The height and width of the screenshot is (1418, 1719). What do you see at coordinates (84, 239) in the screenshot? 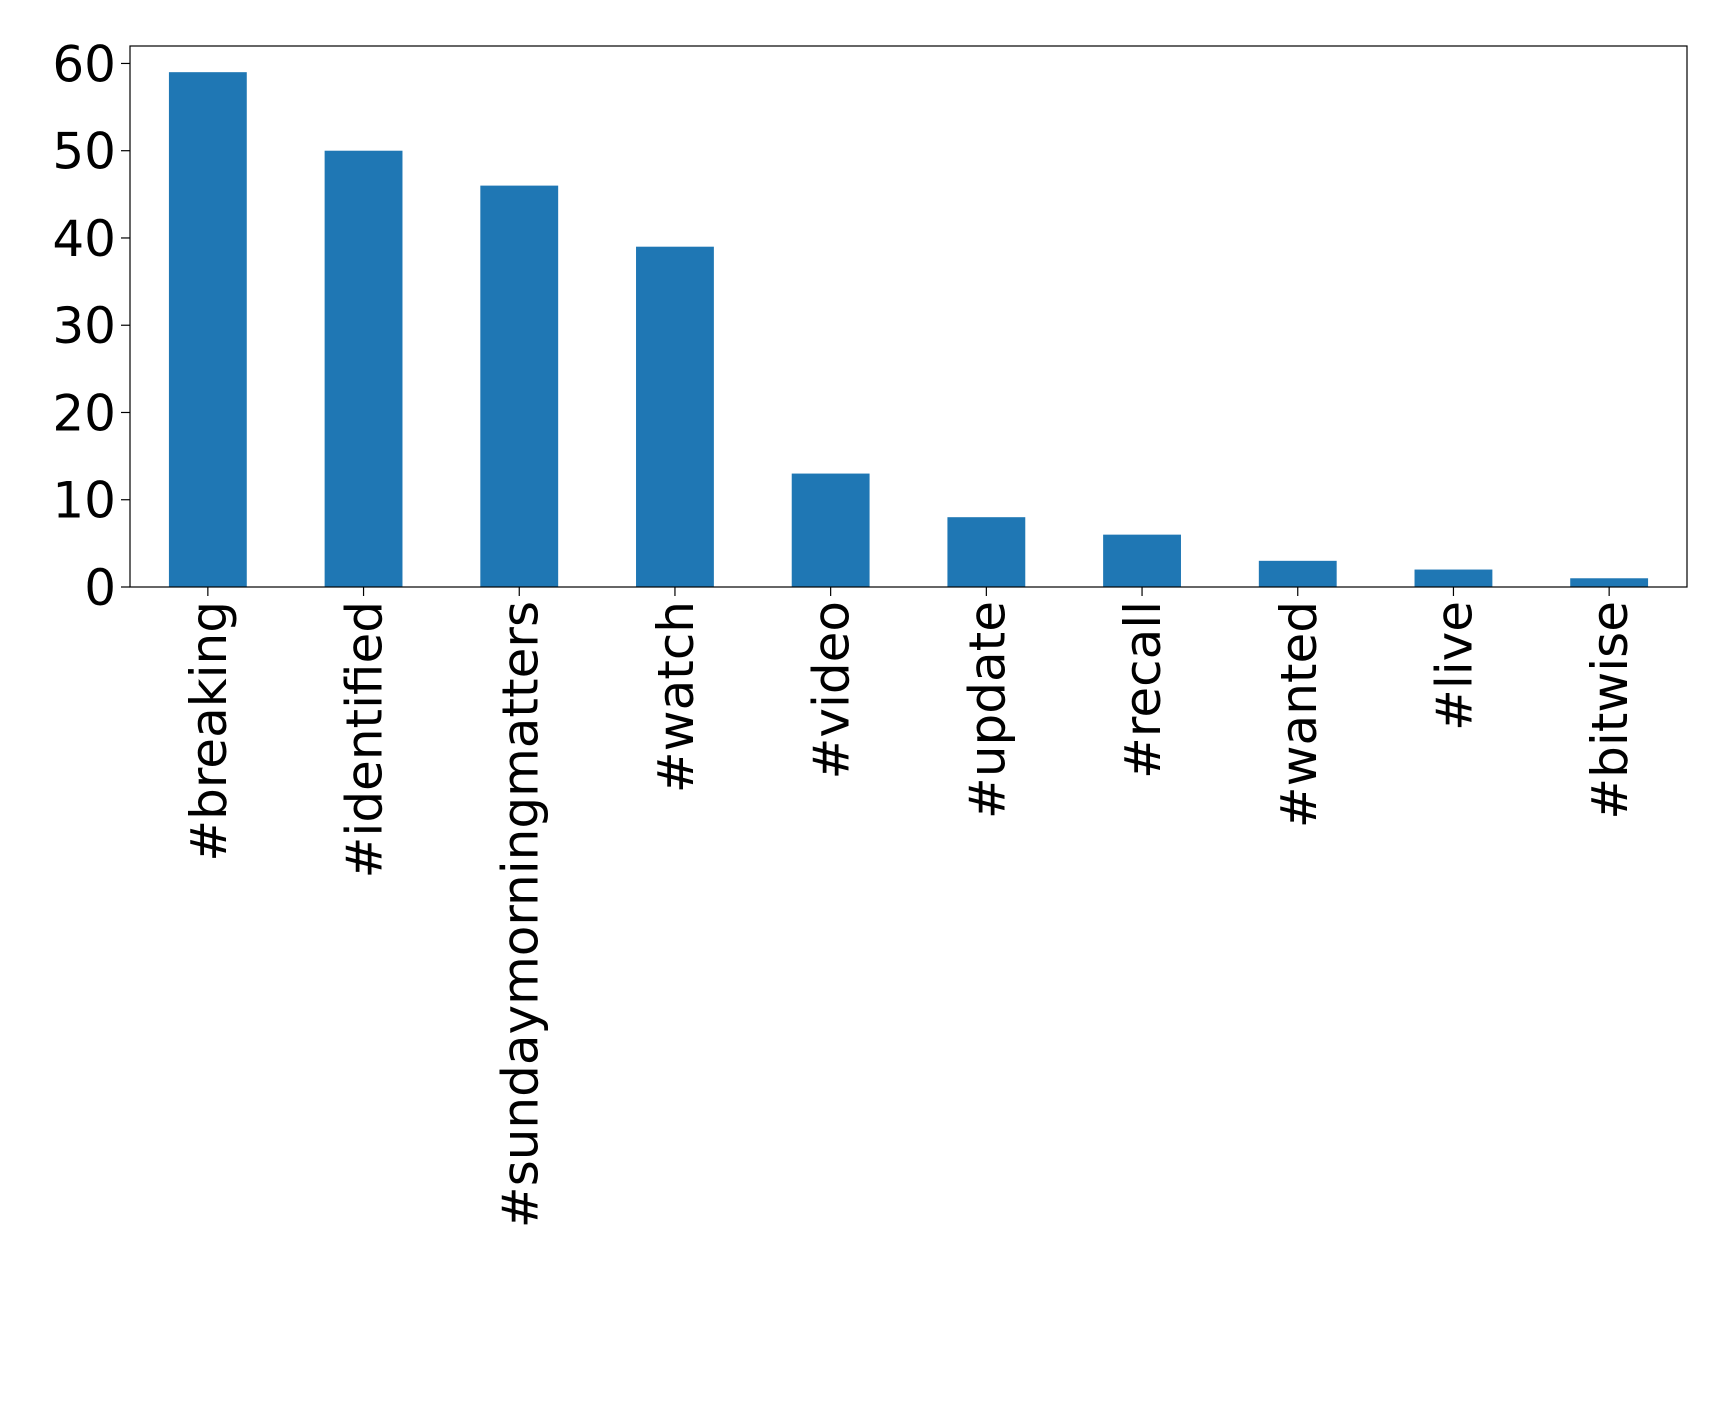
I see `y-tick-label: 40` at bounding box center [84, 239].